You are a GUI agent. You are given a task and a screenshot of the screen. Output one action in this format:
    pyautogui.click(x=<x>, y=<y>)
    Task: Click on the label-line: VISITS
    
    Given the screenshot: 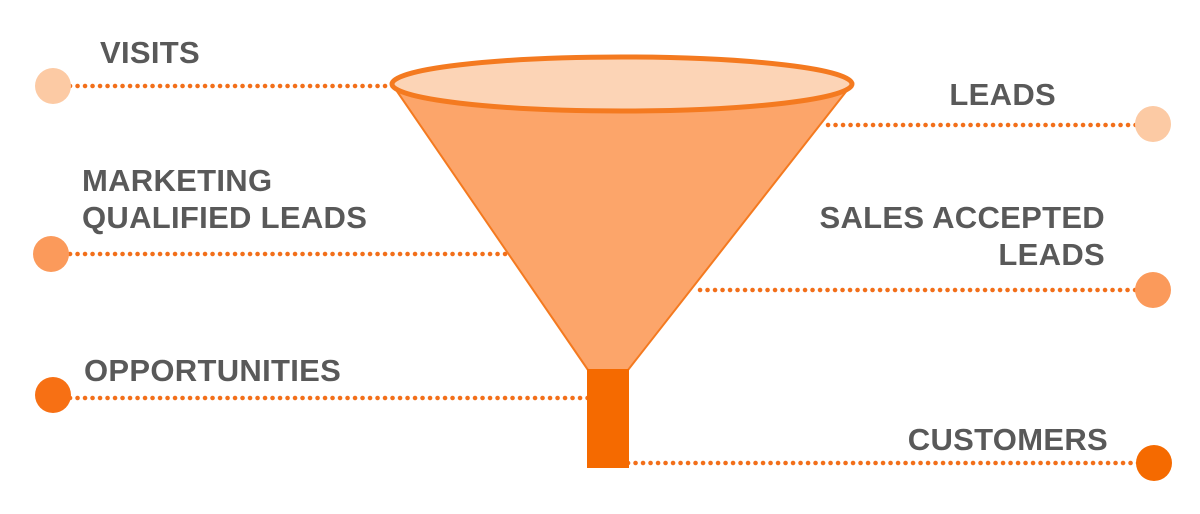 What is the action you would take?
    pyautogui.click(x=150, y=52)
    